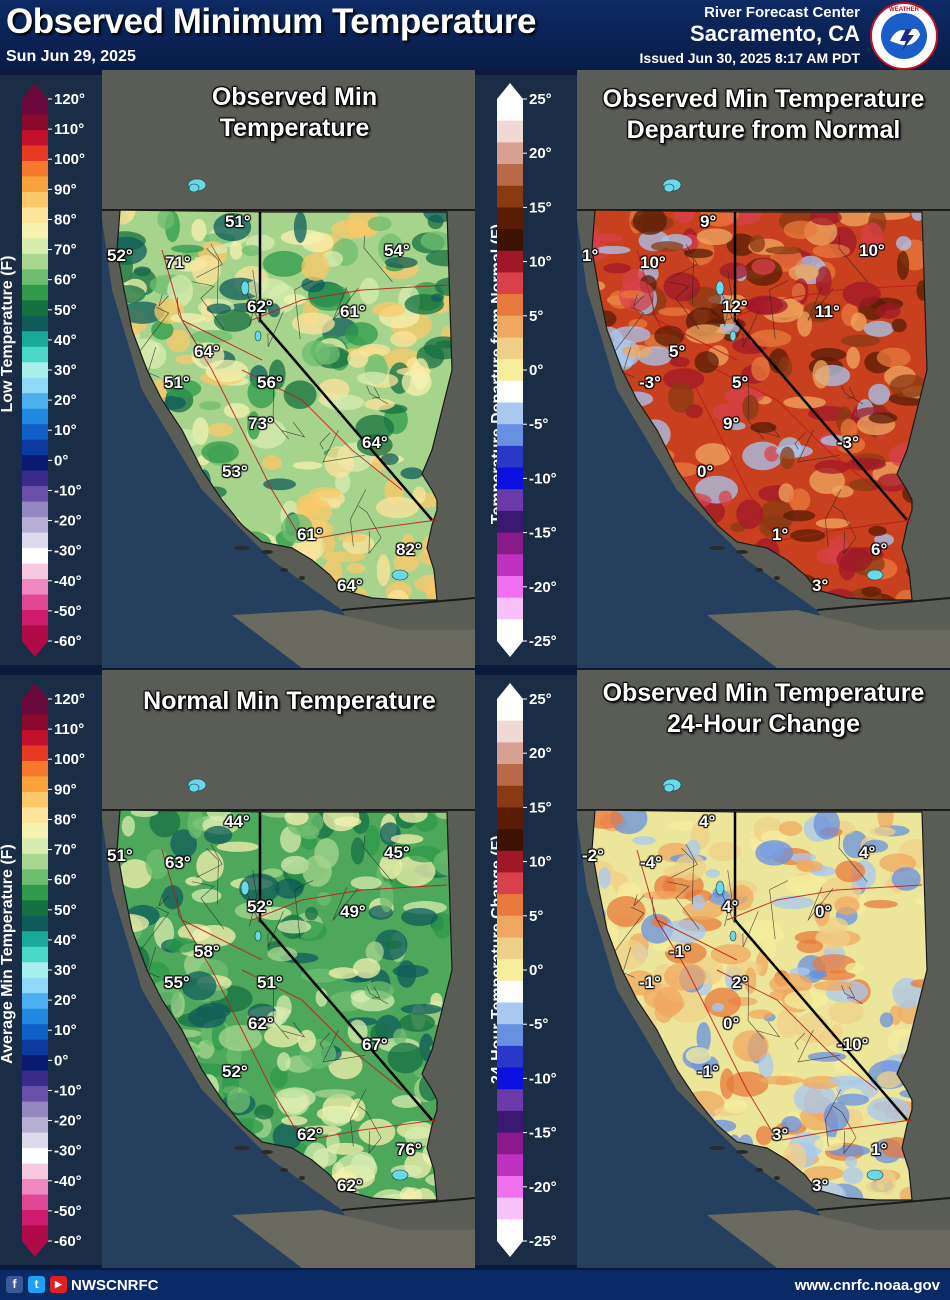 The height and width of the screenshot is (1300, 950). Describe the element at coordinates (540, 207) in the screenshot. I see `departure-legend-tick-label: 15°` at that location.